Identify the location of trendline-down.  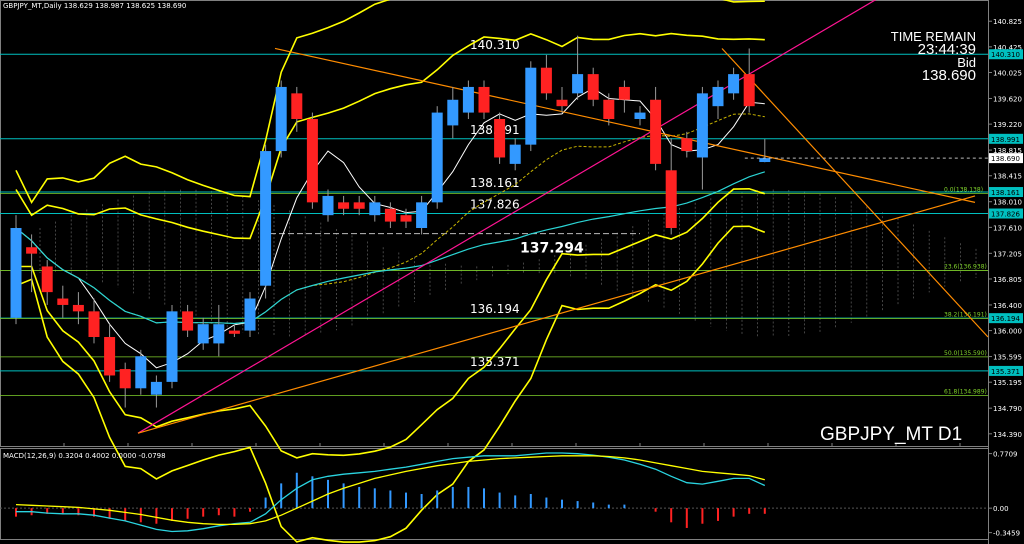
(855, 193).